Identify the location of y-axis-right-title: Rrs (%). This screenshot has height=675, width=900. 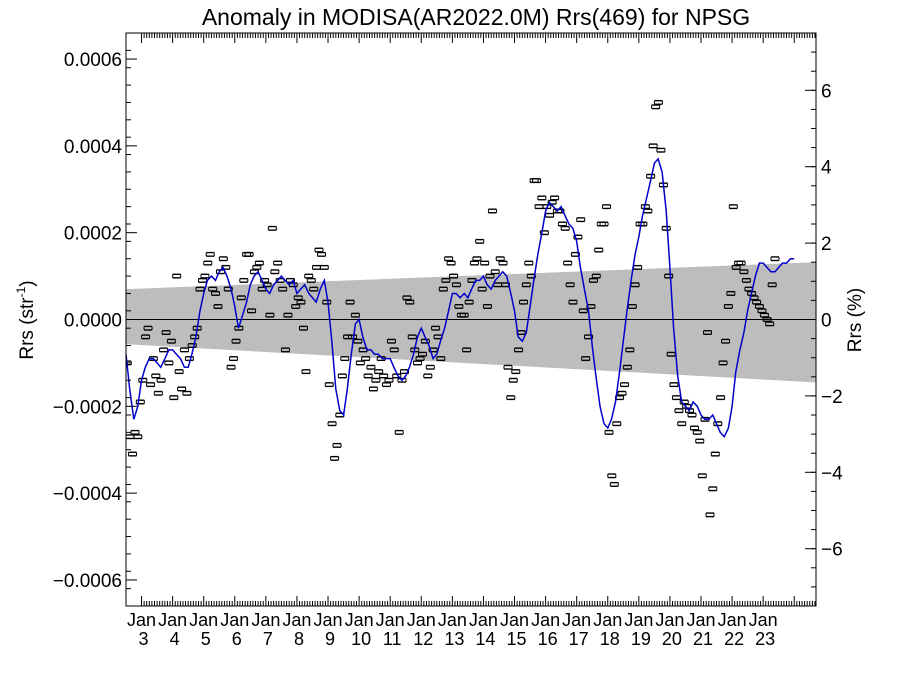
(855, 320).